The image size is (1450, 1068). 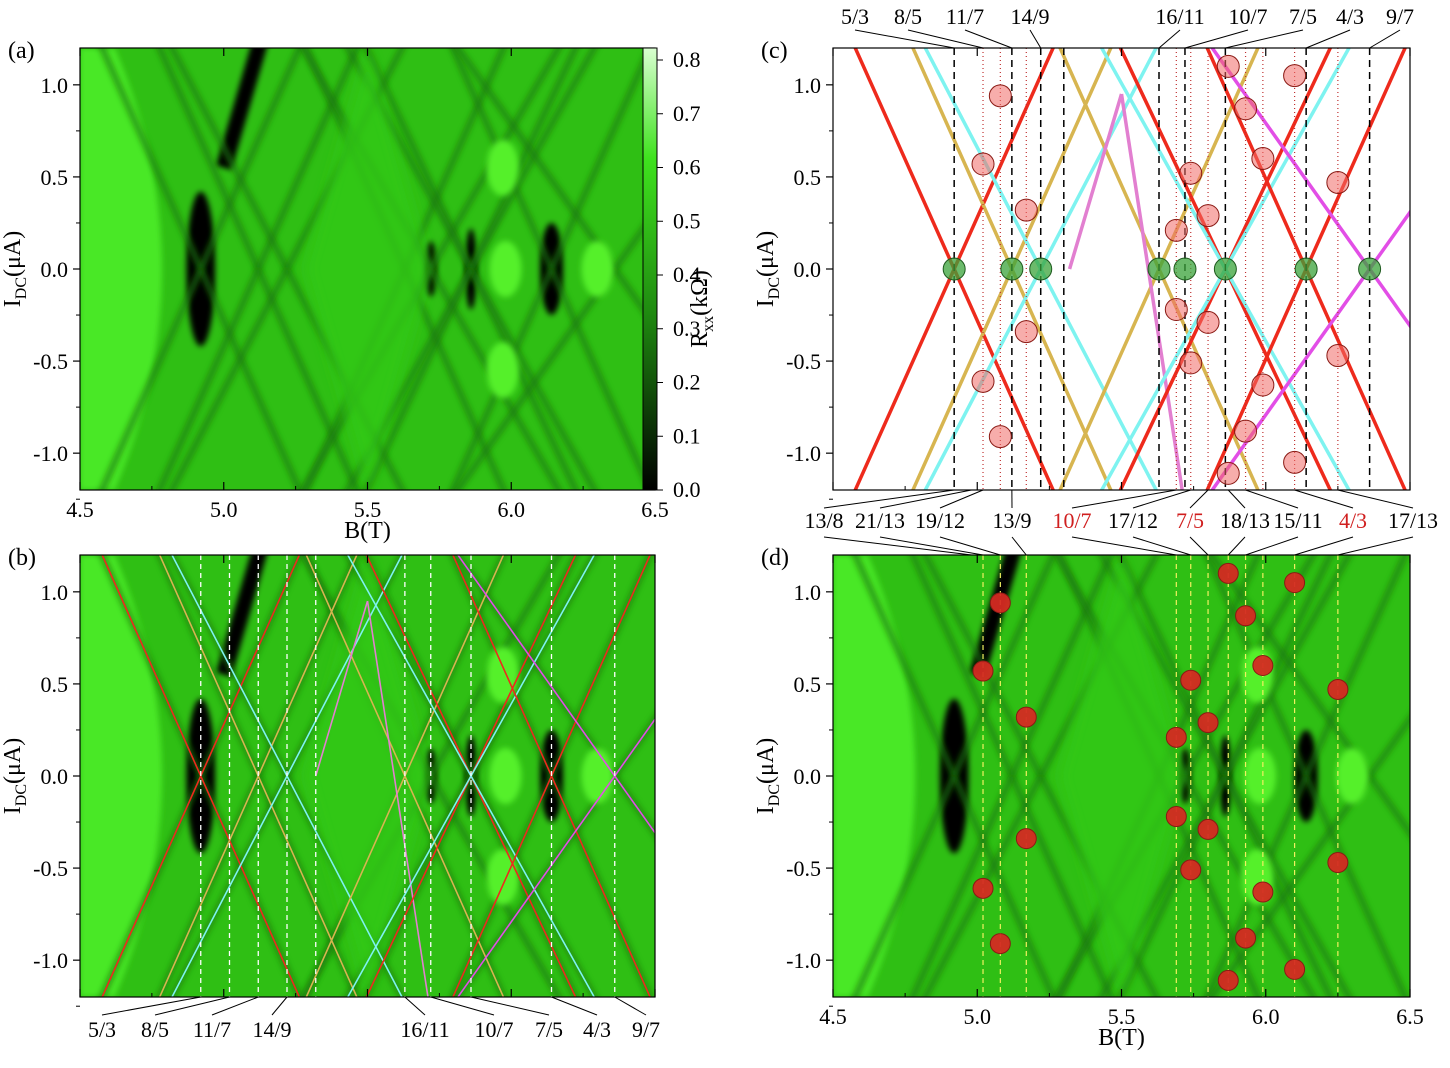 What do you see at coordinates (687, 382) in the screenshot?
I see `colorbar-tick-label: 0.2` at bounding box center [687, 382].